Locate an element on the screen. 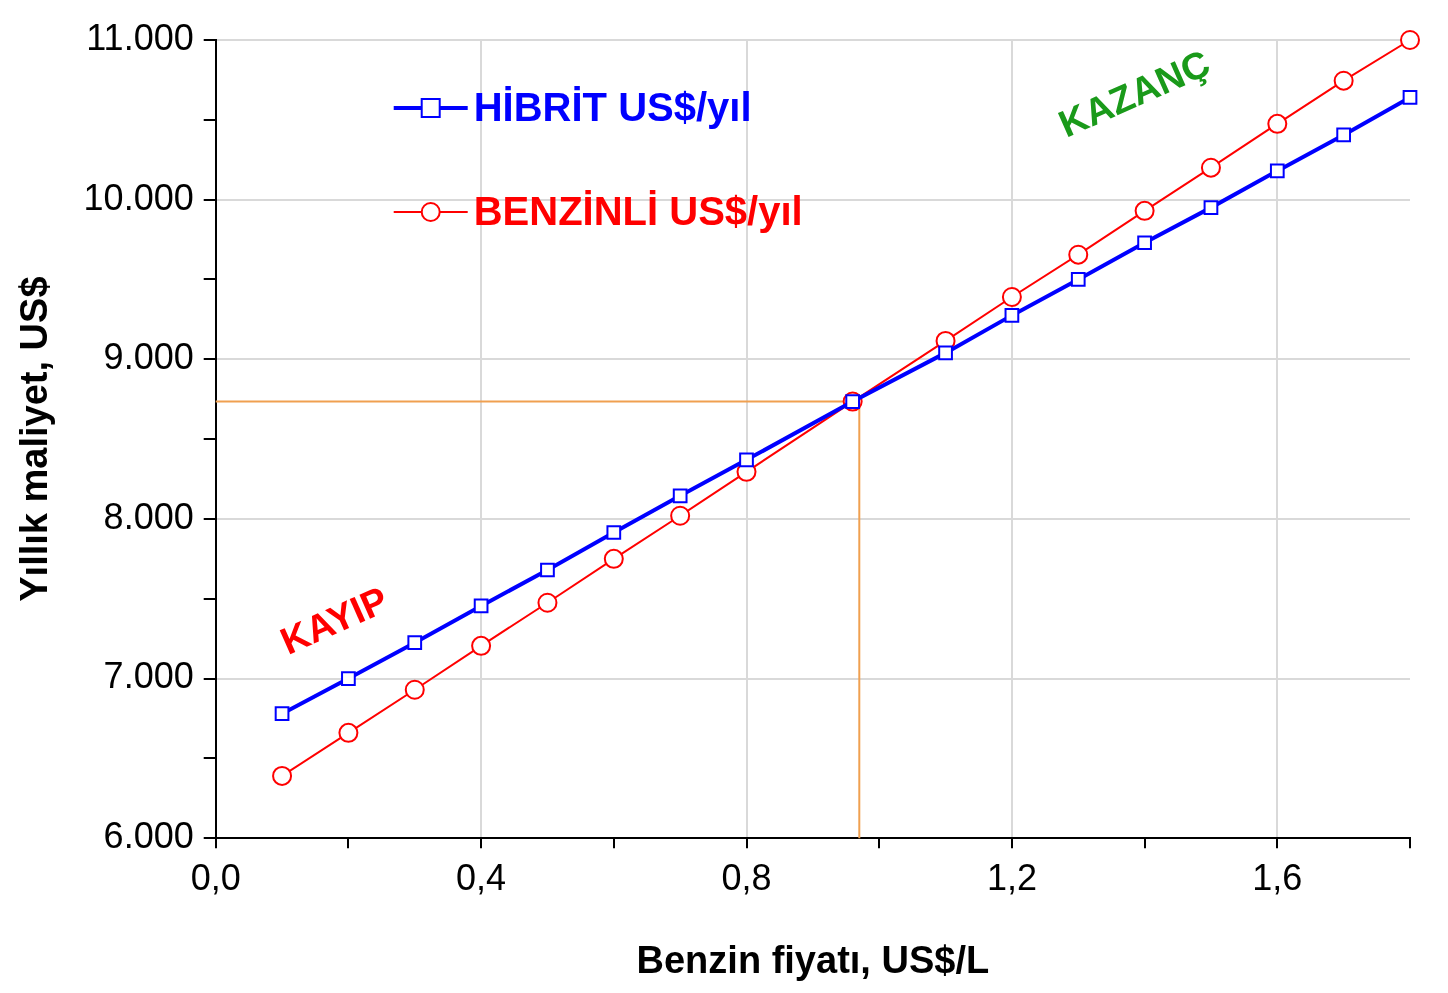 The height and width of the screenshot is (993, 1448). x-tick-label: 0,0 is located at coordinates (215, 877).